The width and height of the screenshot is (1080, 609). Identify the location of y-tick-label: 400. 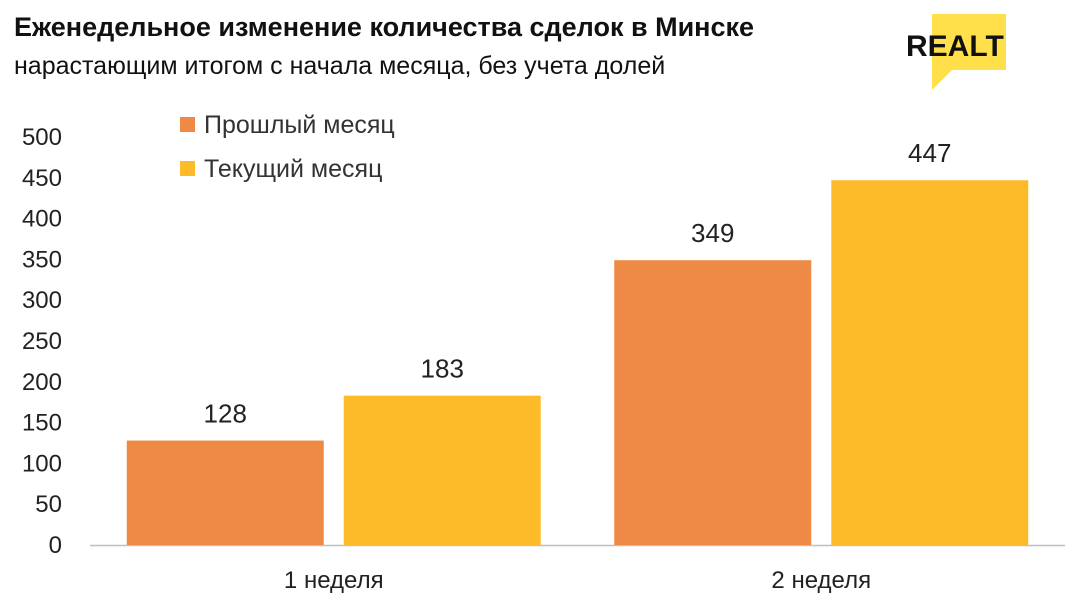
(42, 219).